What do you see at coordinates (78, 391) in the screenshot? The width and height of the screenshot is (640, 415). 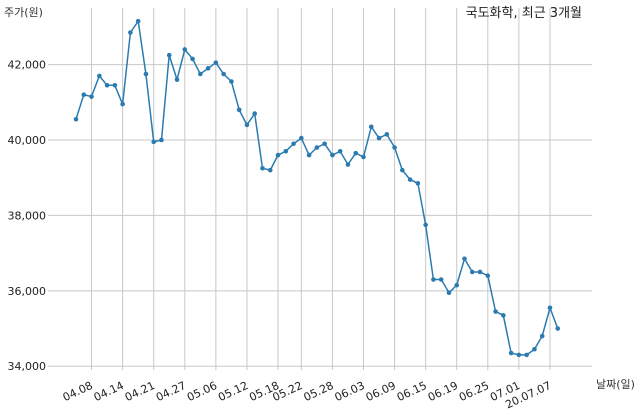 I see `x-tick-label: 04.08` at bounding box center [78, 391].